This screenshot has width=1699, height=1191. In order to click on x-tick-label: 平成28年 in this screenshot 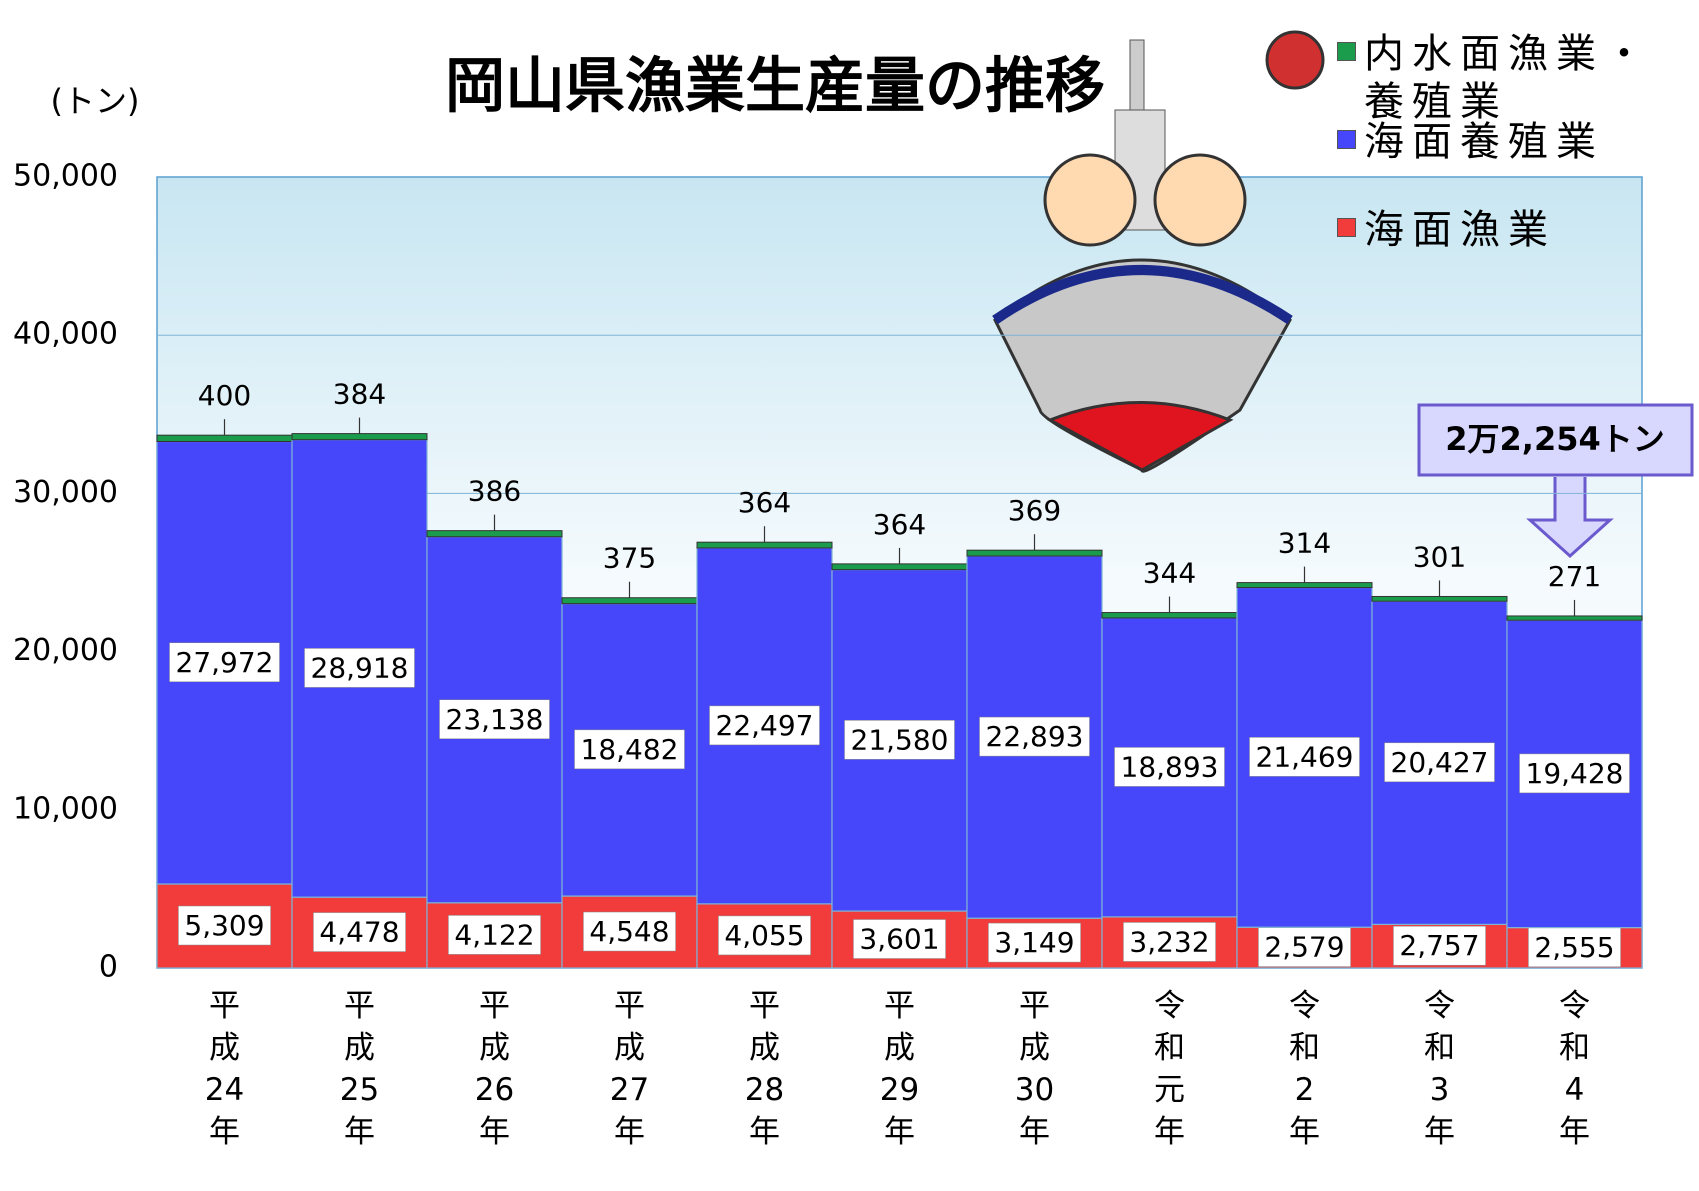, I will do `click(764, 1069)`.